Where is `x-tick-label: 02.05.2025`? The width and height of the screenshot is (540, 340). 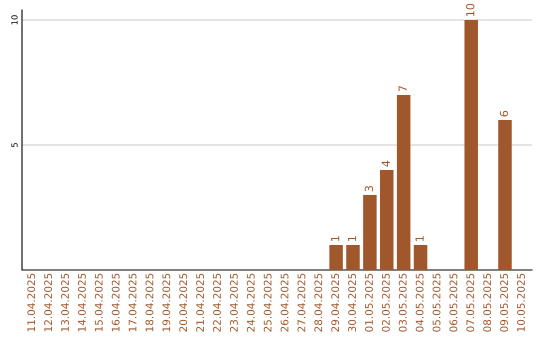 x-tick-label: 02.05.2025 is located at coordinates (386, 303).